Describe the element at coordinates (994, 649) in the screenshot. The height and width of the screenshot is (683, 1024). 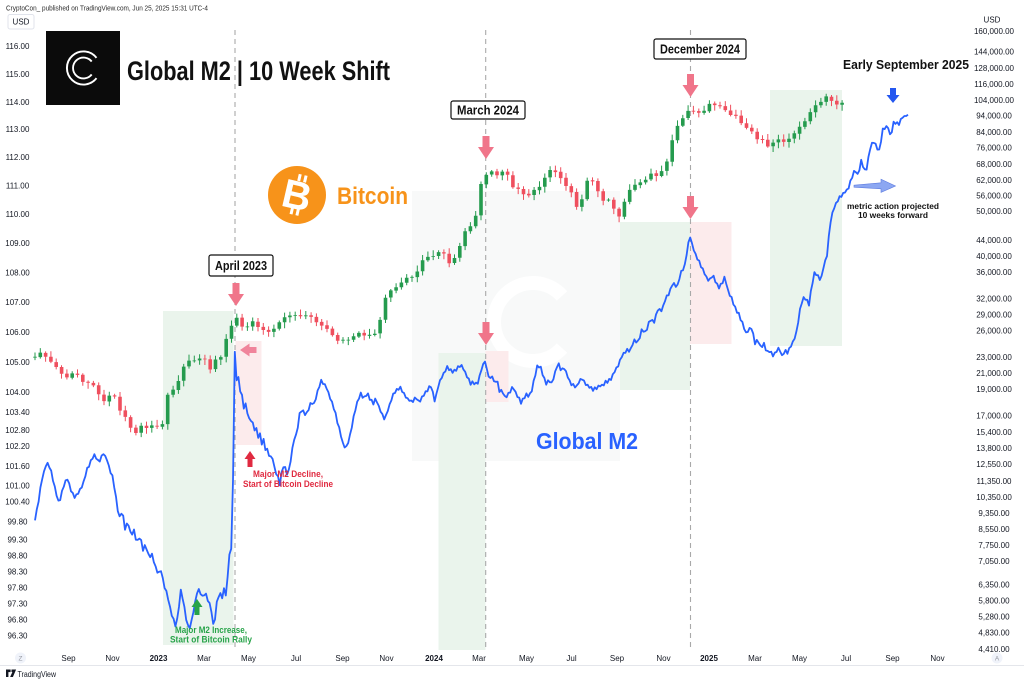
I see `svg-text: 4,410.00` at that location.